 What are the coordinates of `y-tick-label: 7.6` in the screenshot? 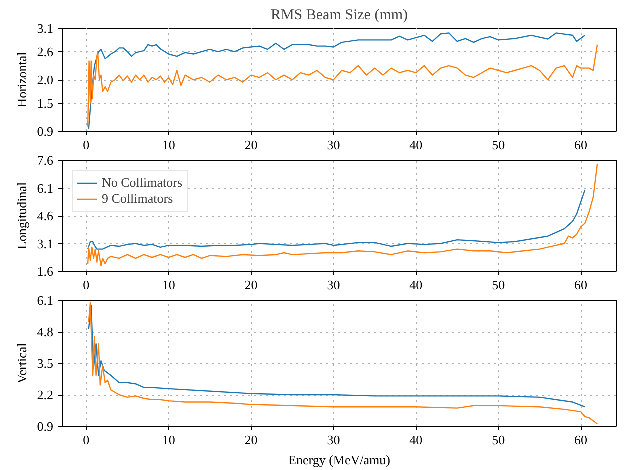 It's located at (45, 160).